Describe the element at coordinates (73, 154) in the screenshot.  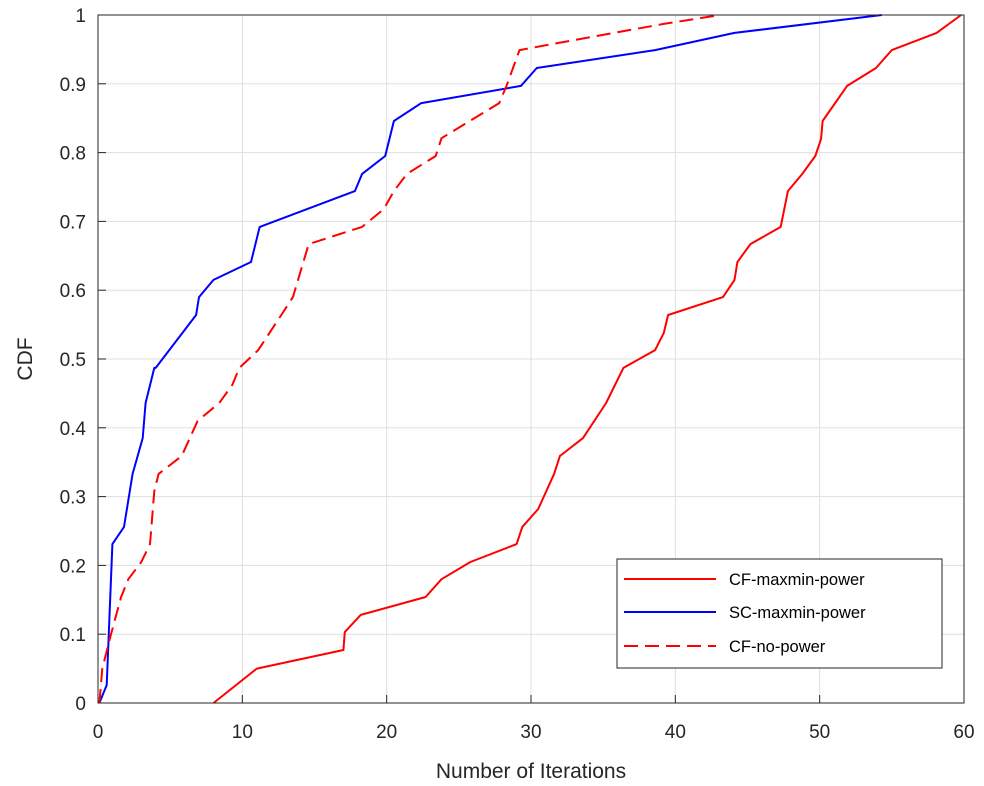
I see `y-tick-label: 0.8` at that location.